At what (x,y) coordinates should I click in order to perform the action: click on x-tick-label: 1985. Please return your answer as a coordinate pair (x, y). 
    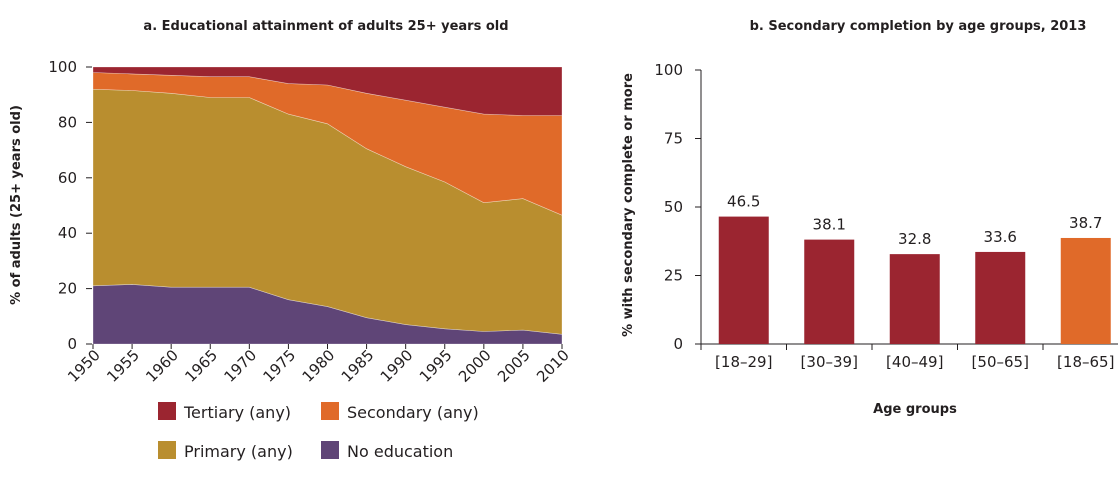
    Looking at the image, I should click on (358, 366).